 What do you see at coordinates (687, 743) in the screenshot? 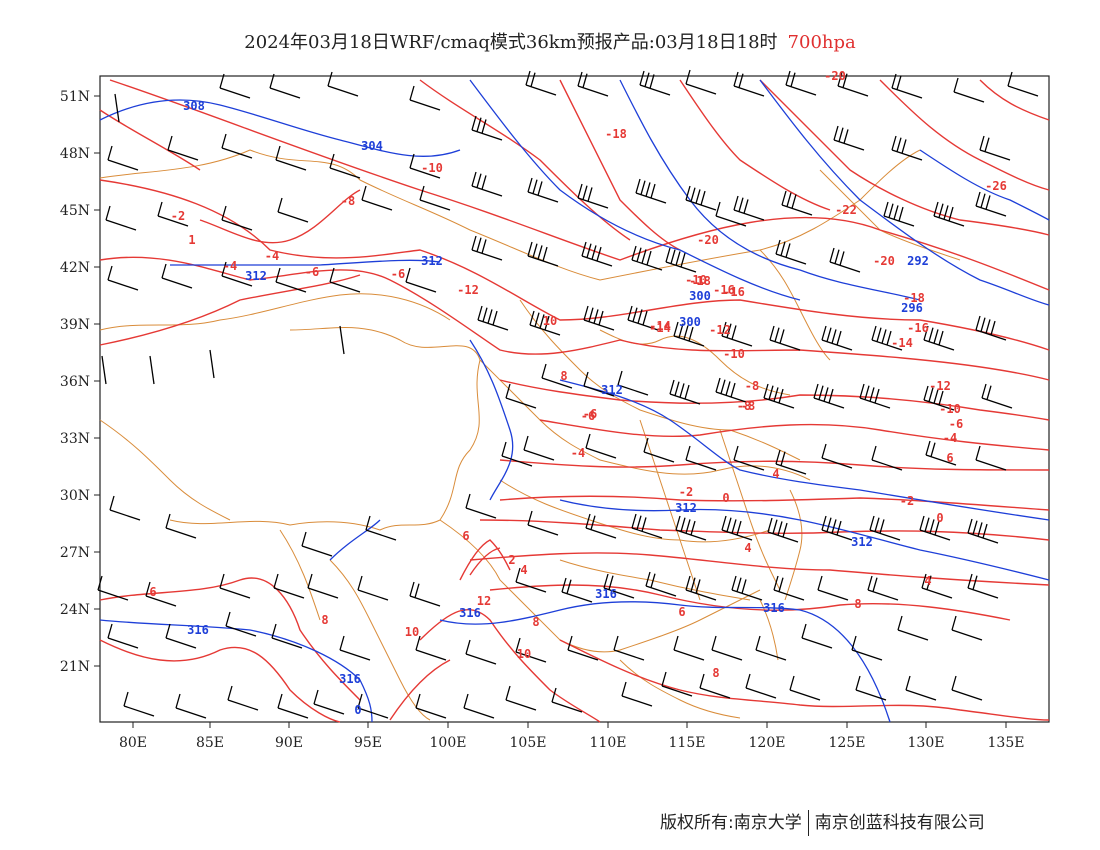
I see `x-tick-label: 115E` at bounding box center [687, 743].